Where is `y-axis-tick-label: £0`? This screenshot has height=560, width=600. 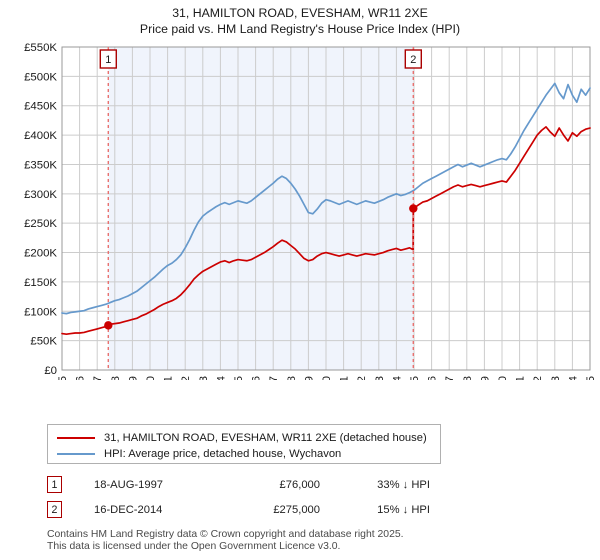 y-axis-tick-label: £0 is located at coordinates (50, 371).